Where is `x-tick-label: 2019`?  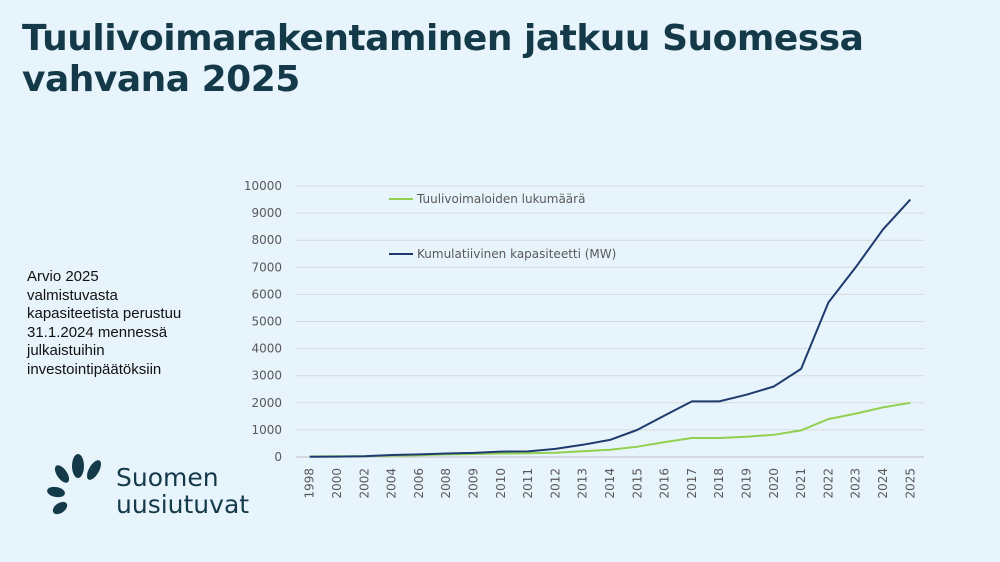
x-tick-label: 2019 is located at coordinates (747, 483).